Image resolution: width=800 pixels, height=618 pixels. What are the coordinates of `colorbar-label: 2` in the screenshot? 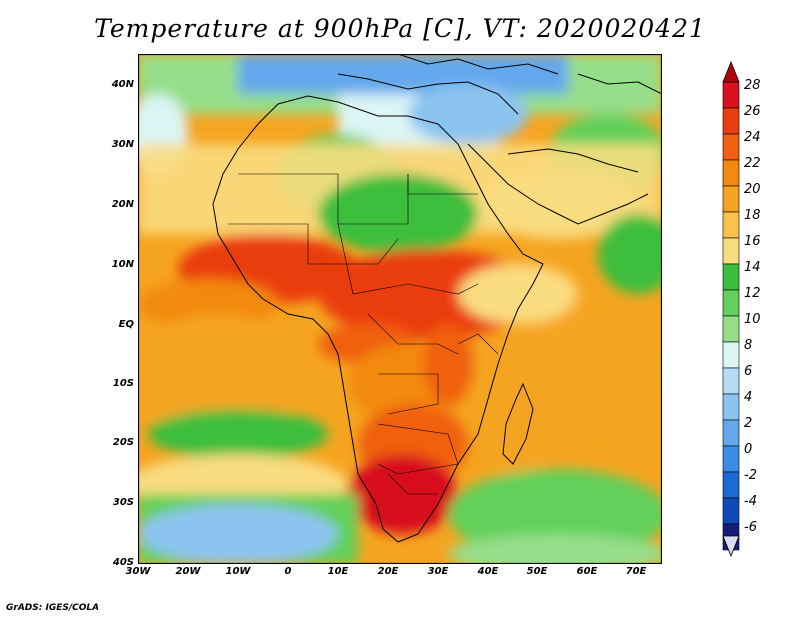 It's located at (748, 423).